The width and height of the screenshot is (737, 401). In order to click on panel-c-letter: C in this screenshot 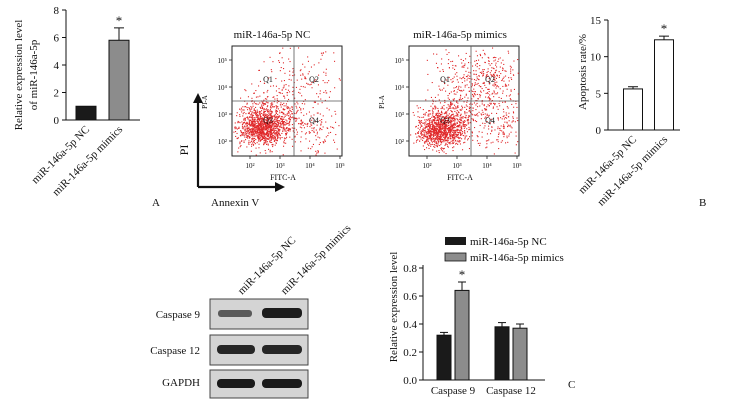, I will do `click(571, 385)`.